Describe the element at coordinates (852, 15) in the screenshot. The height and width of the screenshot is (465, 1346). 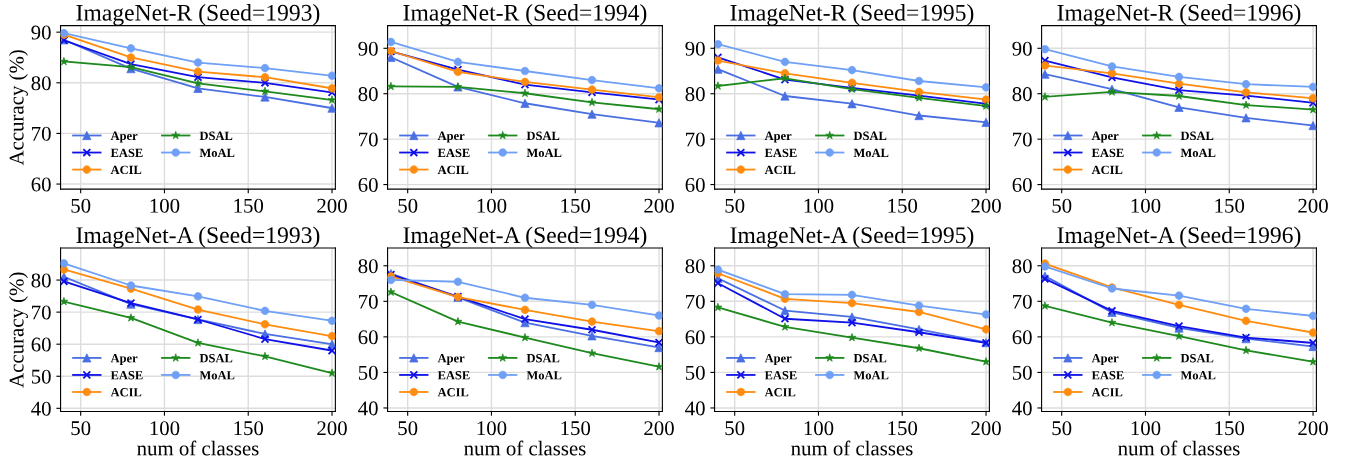
I see `chart-title: ImageNet-R (Seed=1995)` at that location.